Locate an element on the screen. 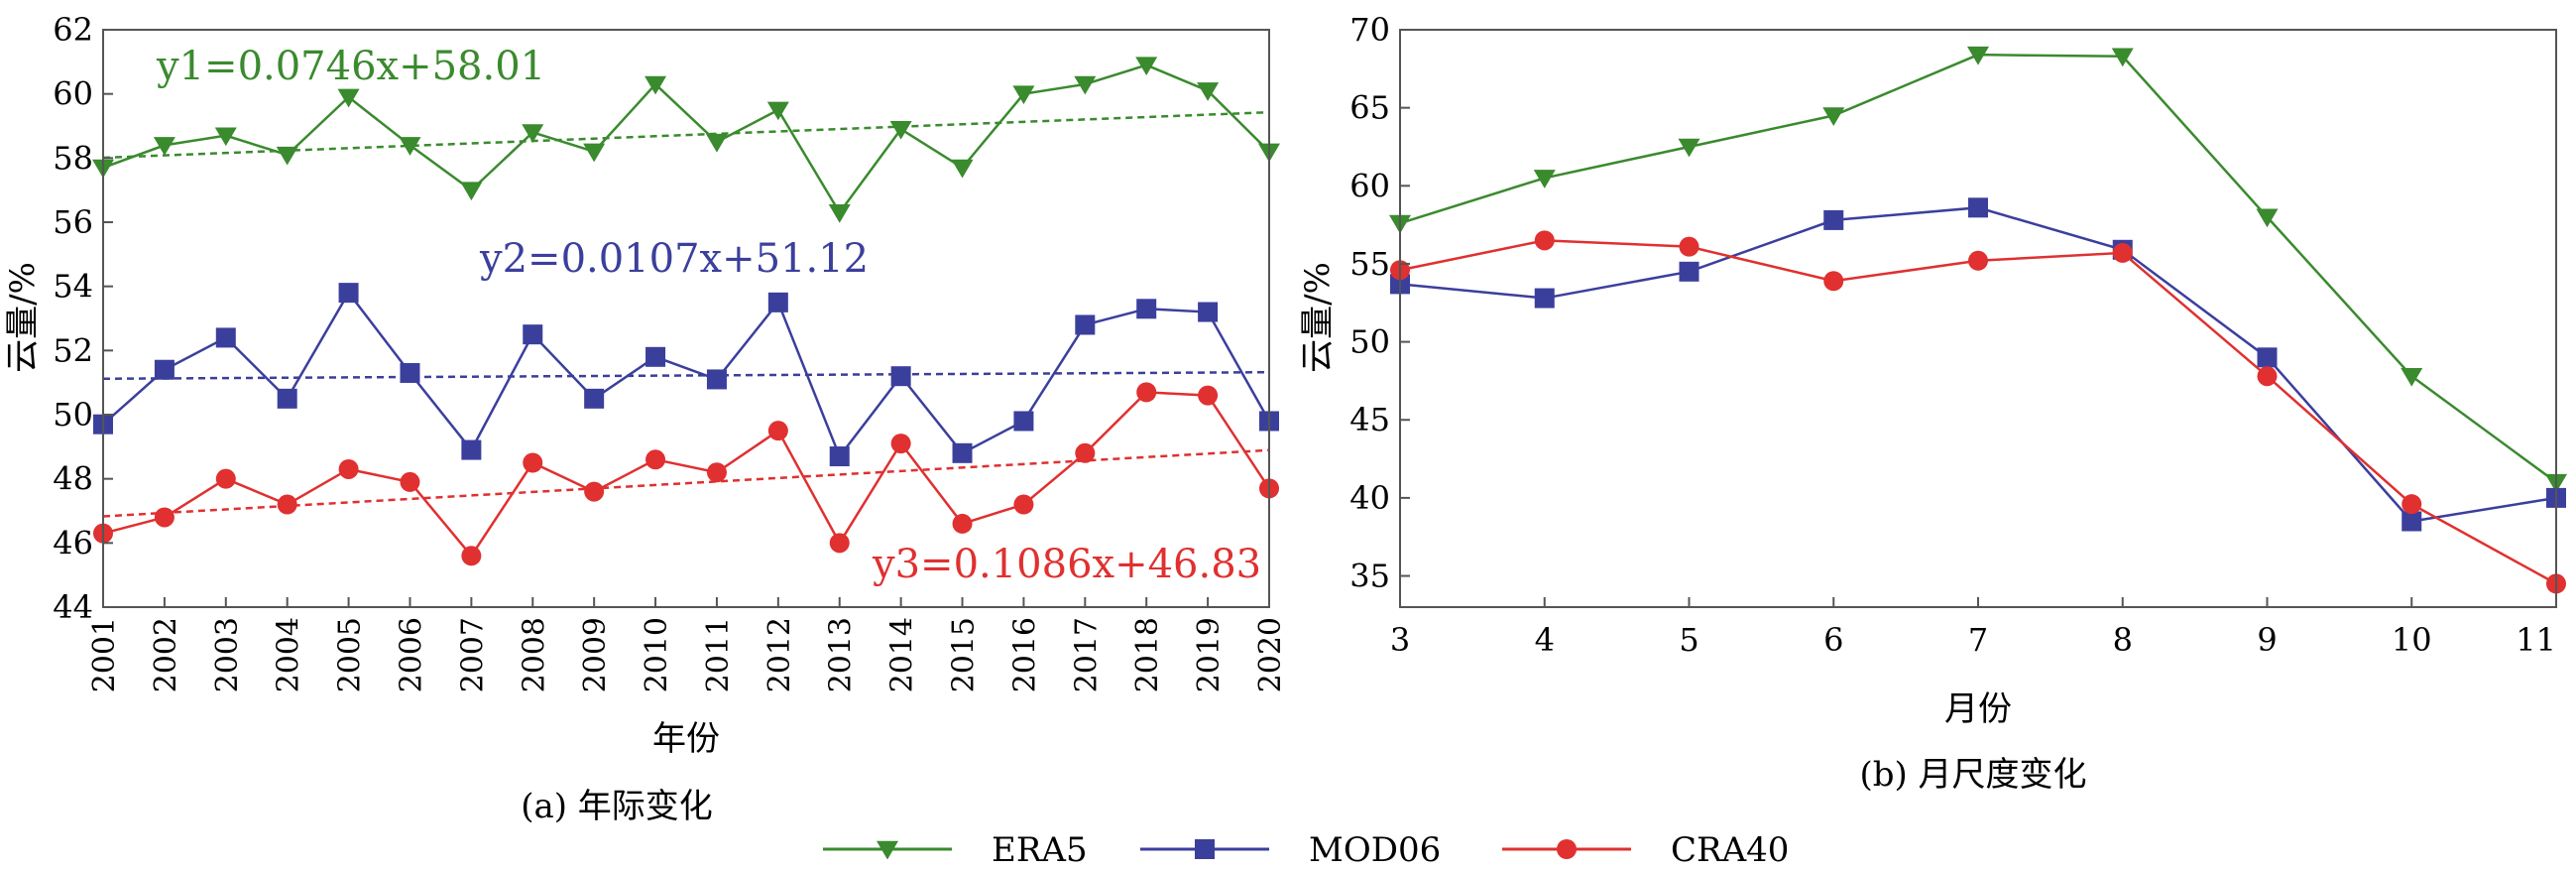 This screenshot has height=871, width=2576. y-tick-label-b: 70 is located at coordinates (1369, 30).